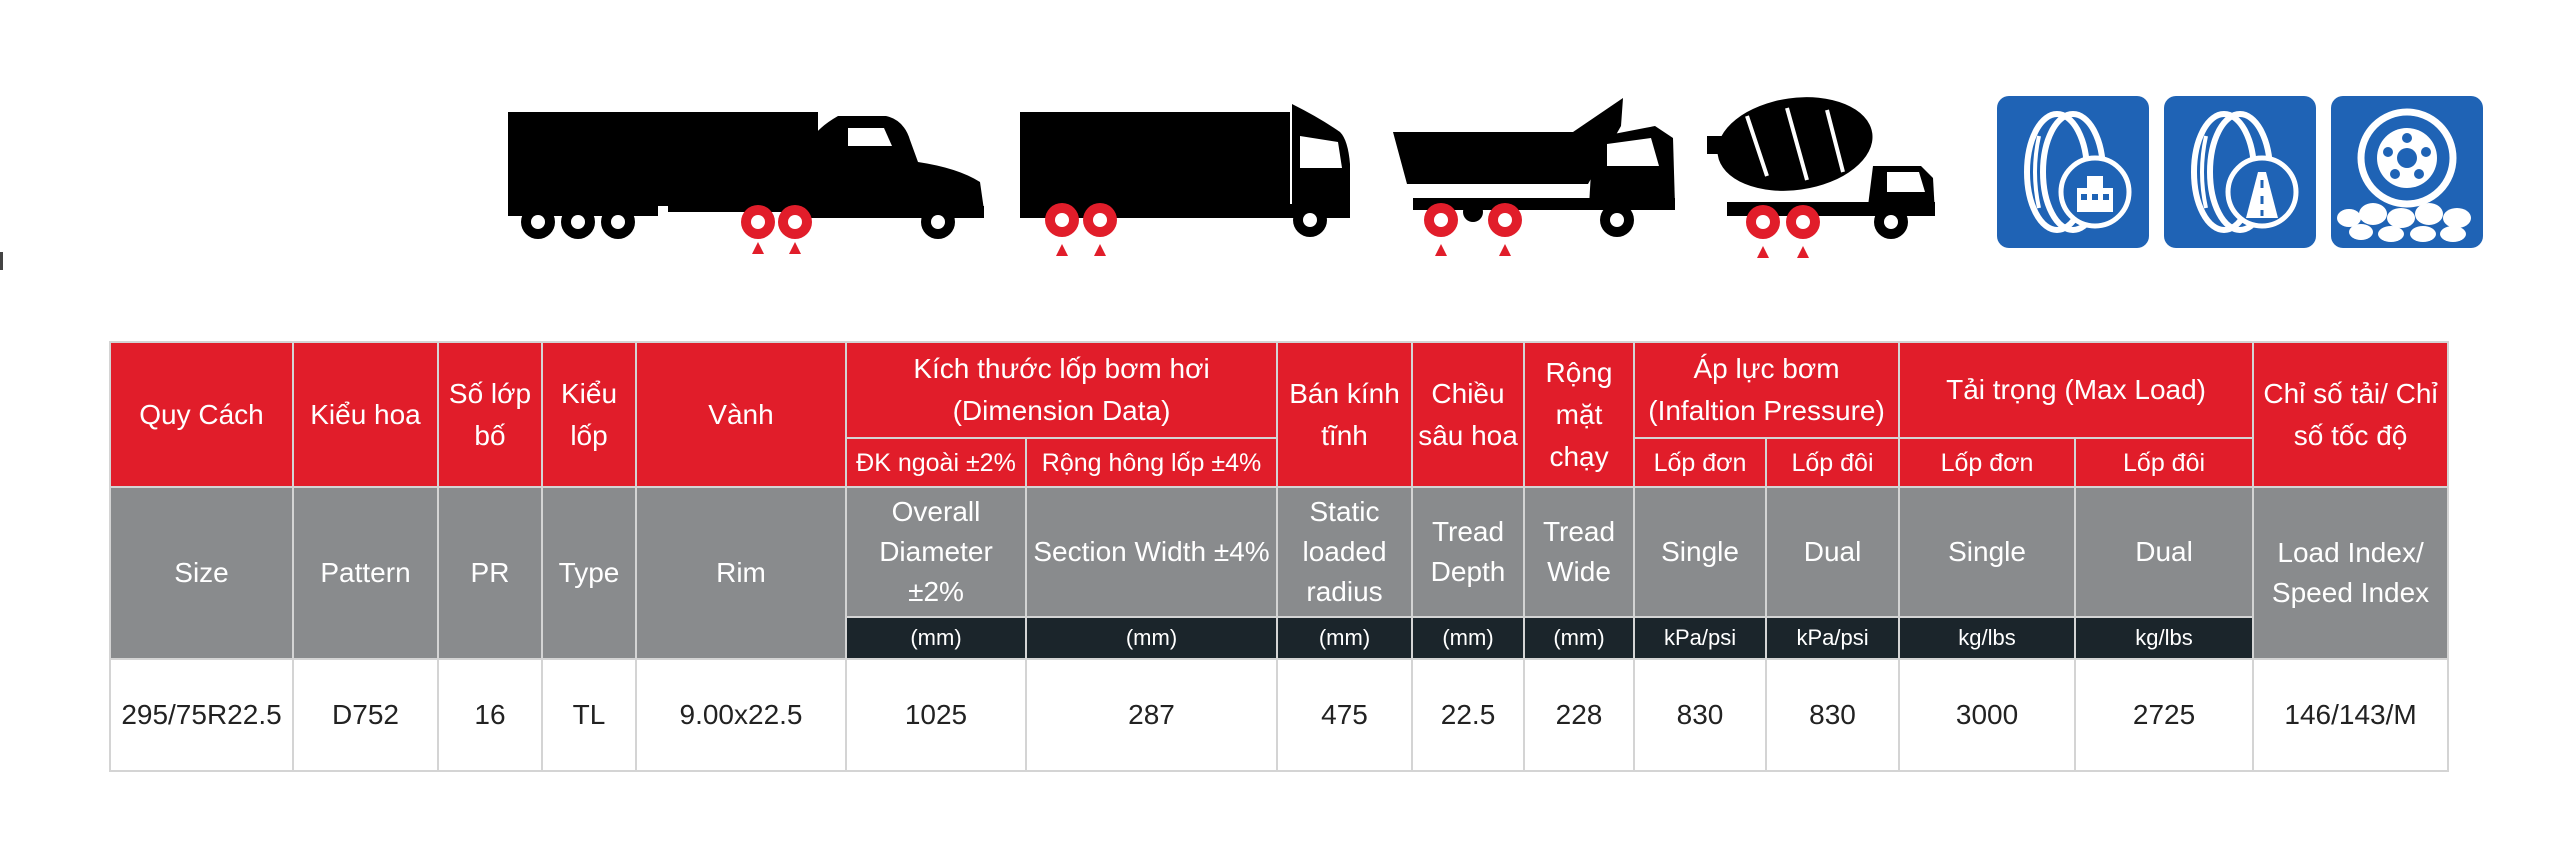 The height and width of the screenshot is (862, 2550). What do you see at coordinates (201, 573) in the screenshot?
I see `header-size-en: Size` at bounding box center [201, 573].